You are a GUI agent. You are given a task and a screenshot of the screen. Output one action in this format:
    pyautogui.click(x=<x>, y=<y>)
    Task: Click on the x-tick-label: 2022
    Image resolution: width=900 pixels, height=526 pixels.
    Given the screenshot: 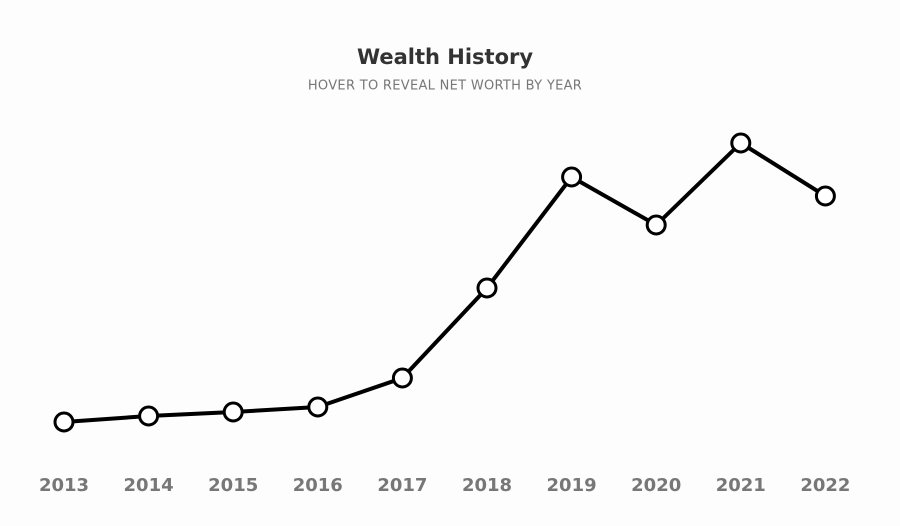 What is the action you would take?
    pyautogui.click(x=825, y=485)
    